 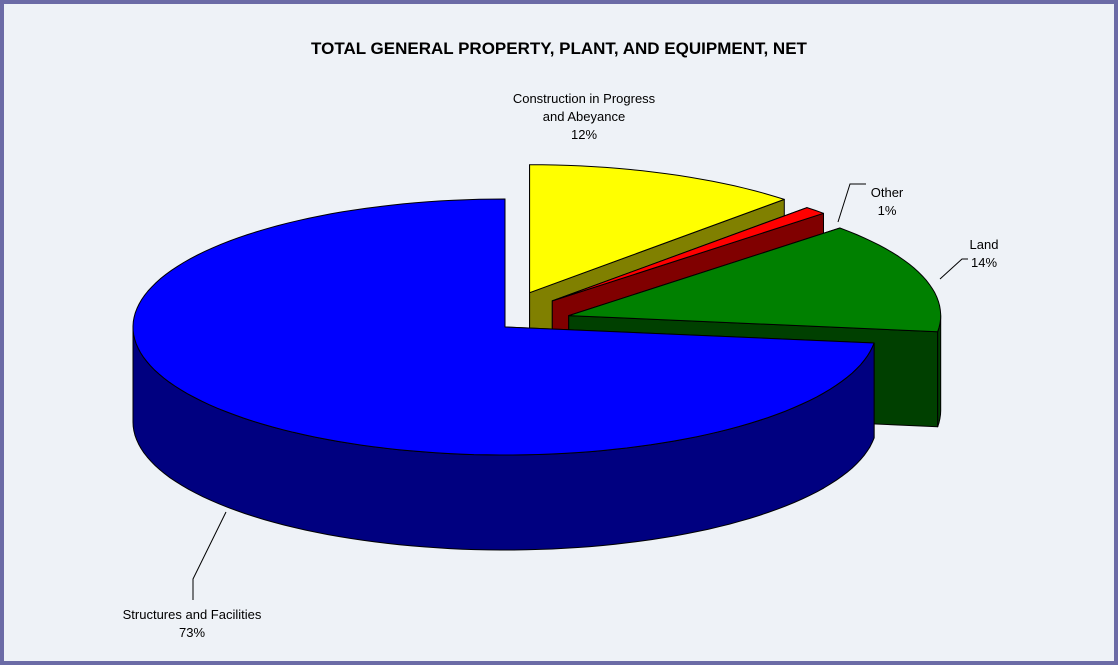 What do you see at coordinates (192, 614) in the screenshot?
I see `category-label: Structures and Facilities` at bounding box center [192, 614].